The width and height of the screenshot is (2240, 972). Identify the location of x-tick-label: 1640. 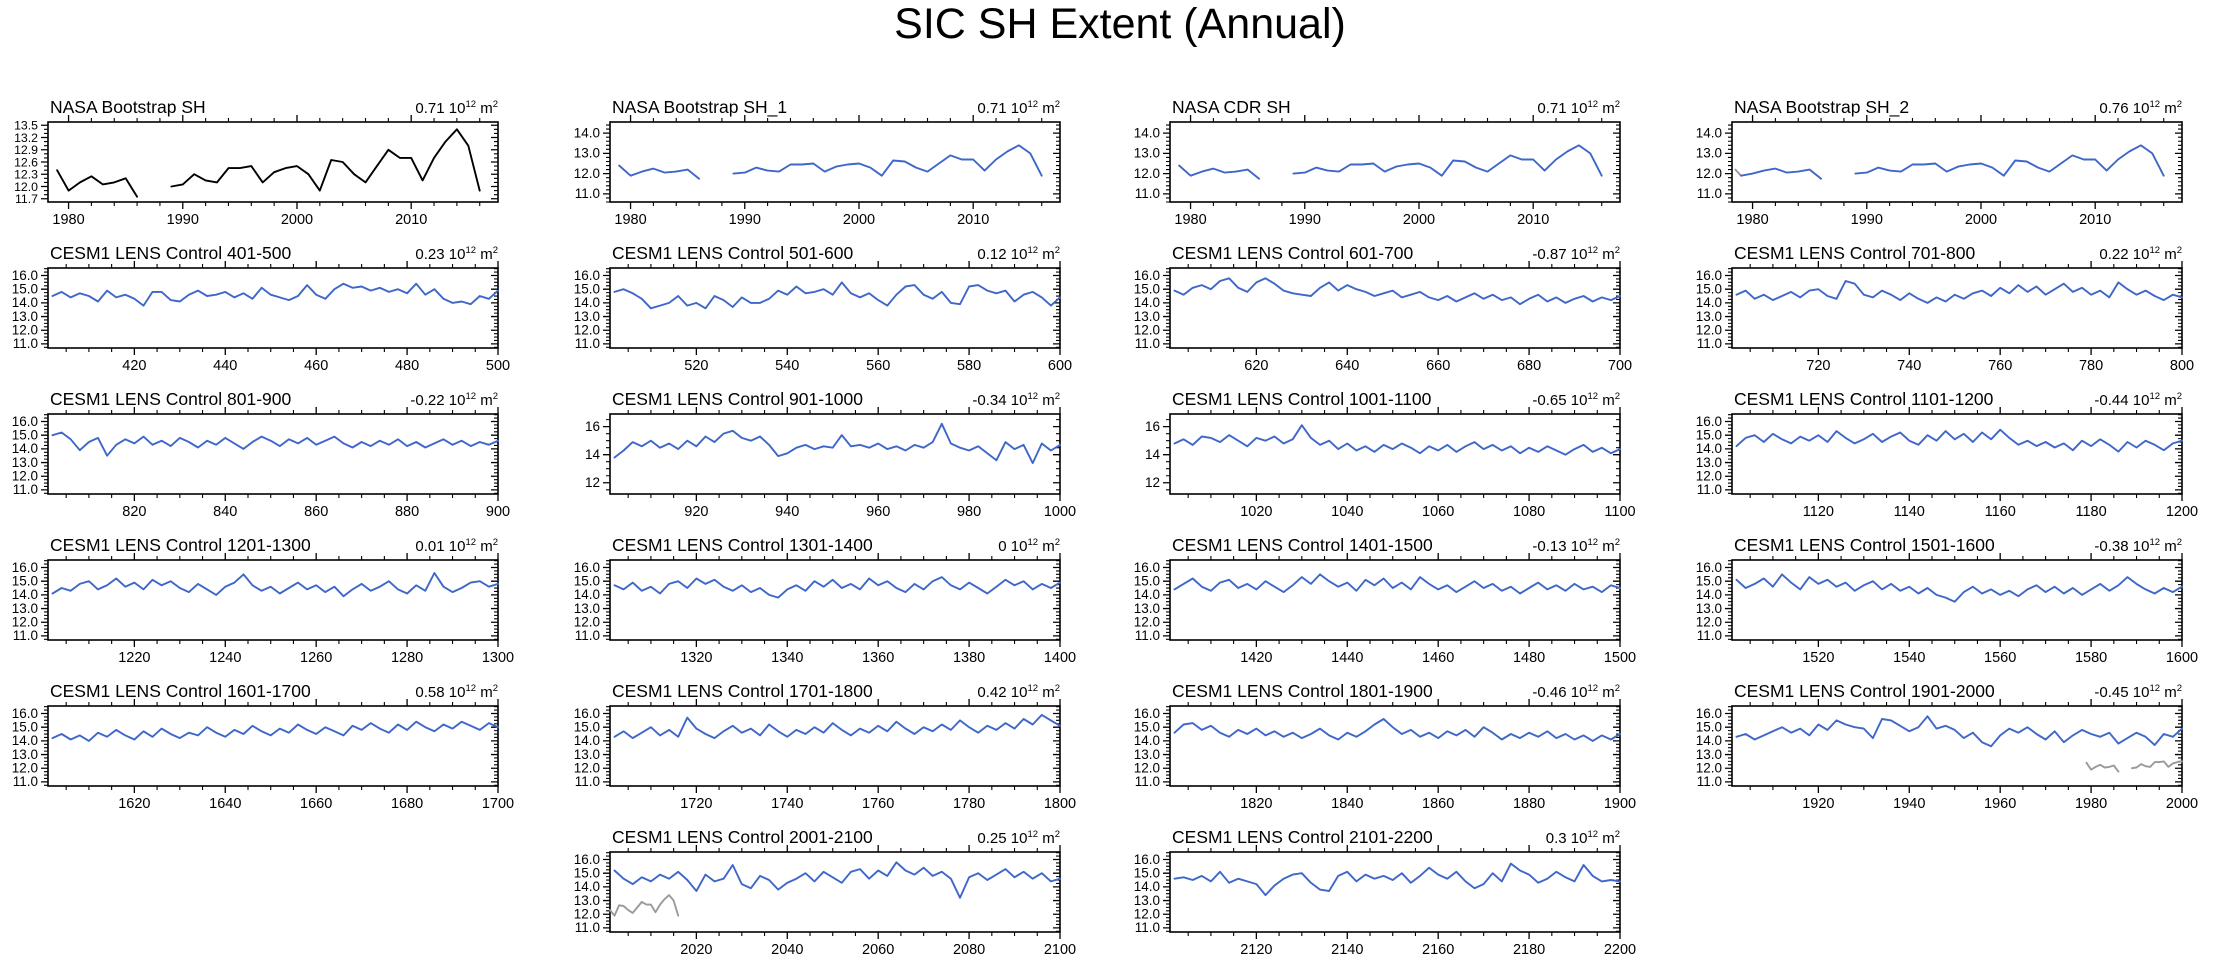
(225, 804).